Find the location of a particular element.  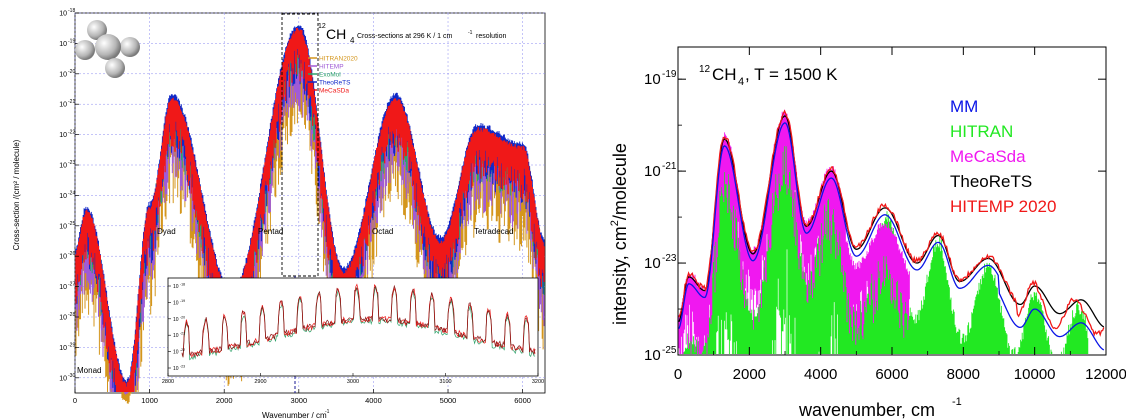

right-y-axis-label: intensity, cm2/molecule is located at coordinates (619, 234).